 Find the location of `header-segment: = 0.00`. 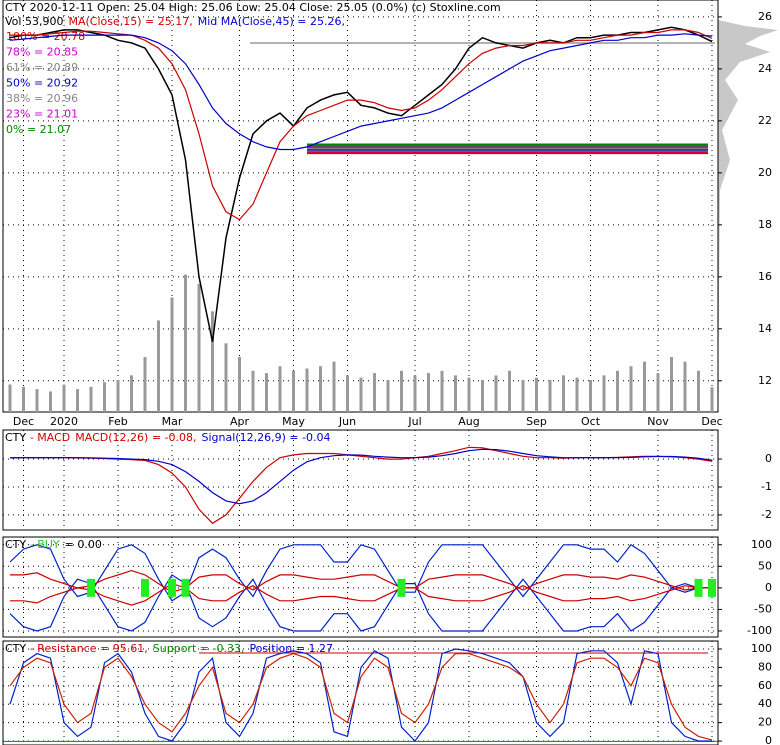

header-segment: = 0.00 is located at coordinates (83, 544).